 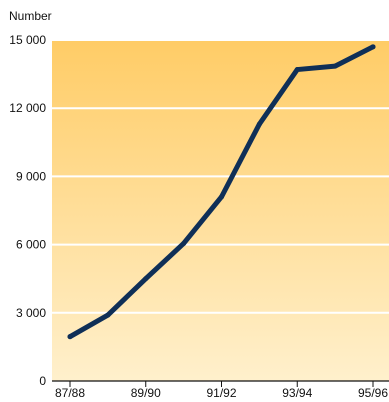 What do you see at coordinates (27, 108) in the screenshot?
I see `y-tick-label: 12 000` at bounding box center [27, 108].